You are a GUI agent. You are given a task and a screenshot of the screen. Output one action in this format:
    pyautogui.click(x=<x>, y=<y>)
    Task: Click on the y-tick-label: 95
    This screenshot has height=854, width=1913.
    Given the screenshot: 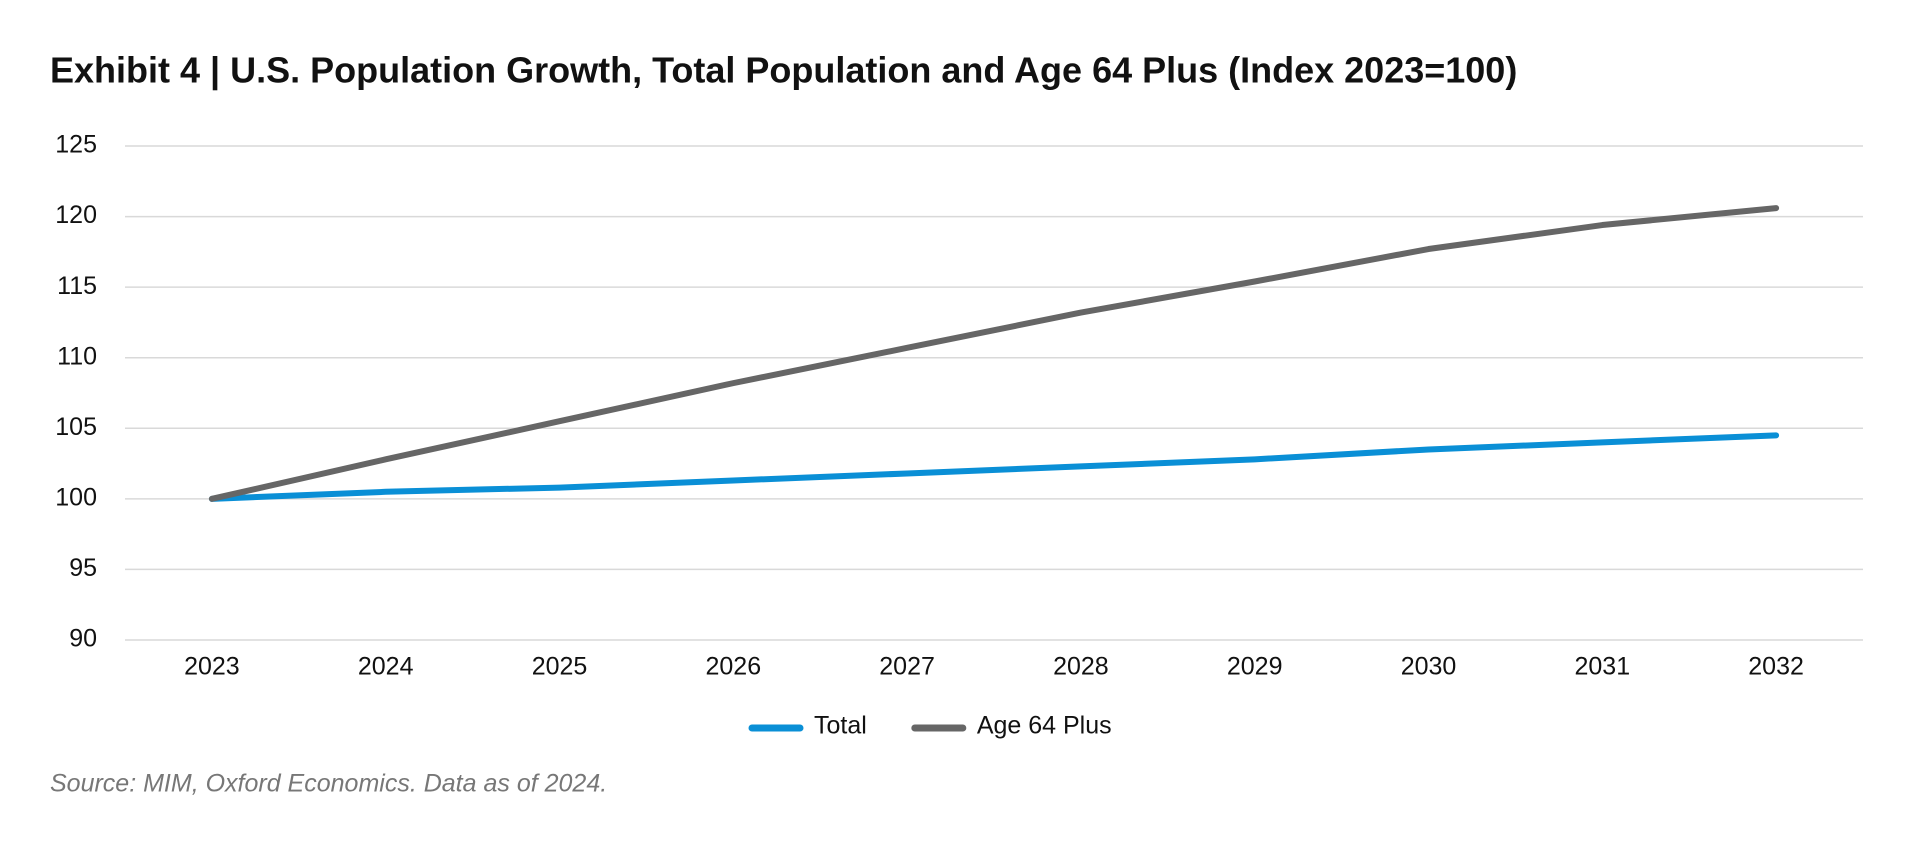 What is the action you would take?
    pyautogui.click(x=83, y=568)
    